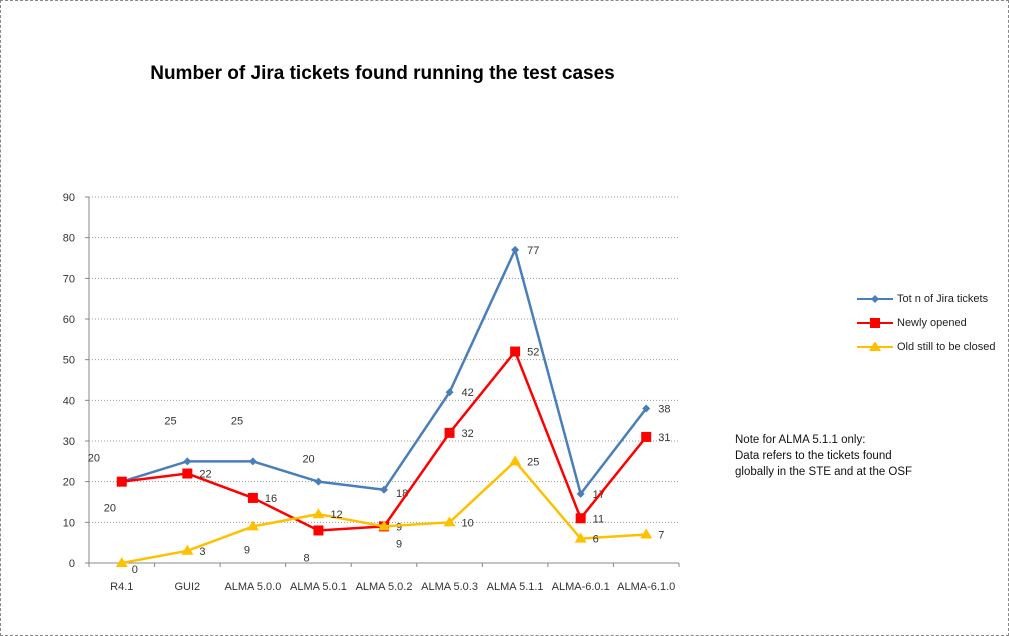 The image size is (1009, 636). Describe the element at coordinates (664, 438) in the screenshot. I see `data-label: 31` at that location.